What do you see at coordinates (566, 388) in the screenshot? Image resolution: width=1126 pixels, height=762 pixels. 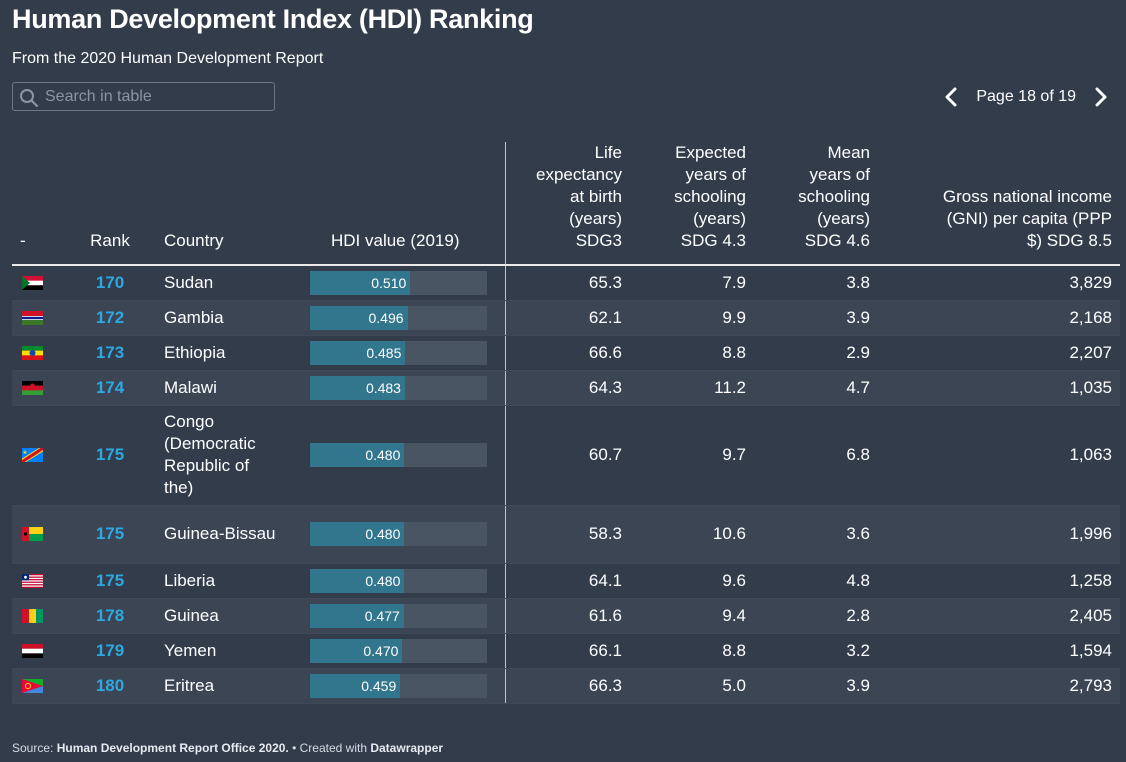 I see `table-row: 174 Malawi 0.483 64.3 11.2 4.7 1,035` at bounding box center [566, 388].